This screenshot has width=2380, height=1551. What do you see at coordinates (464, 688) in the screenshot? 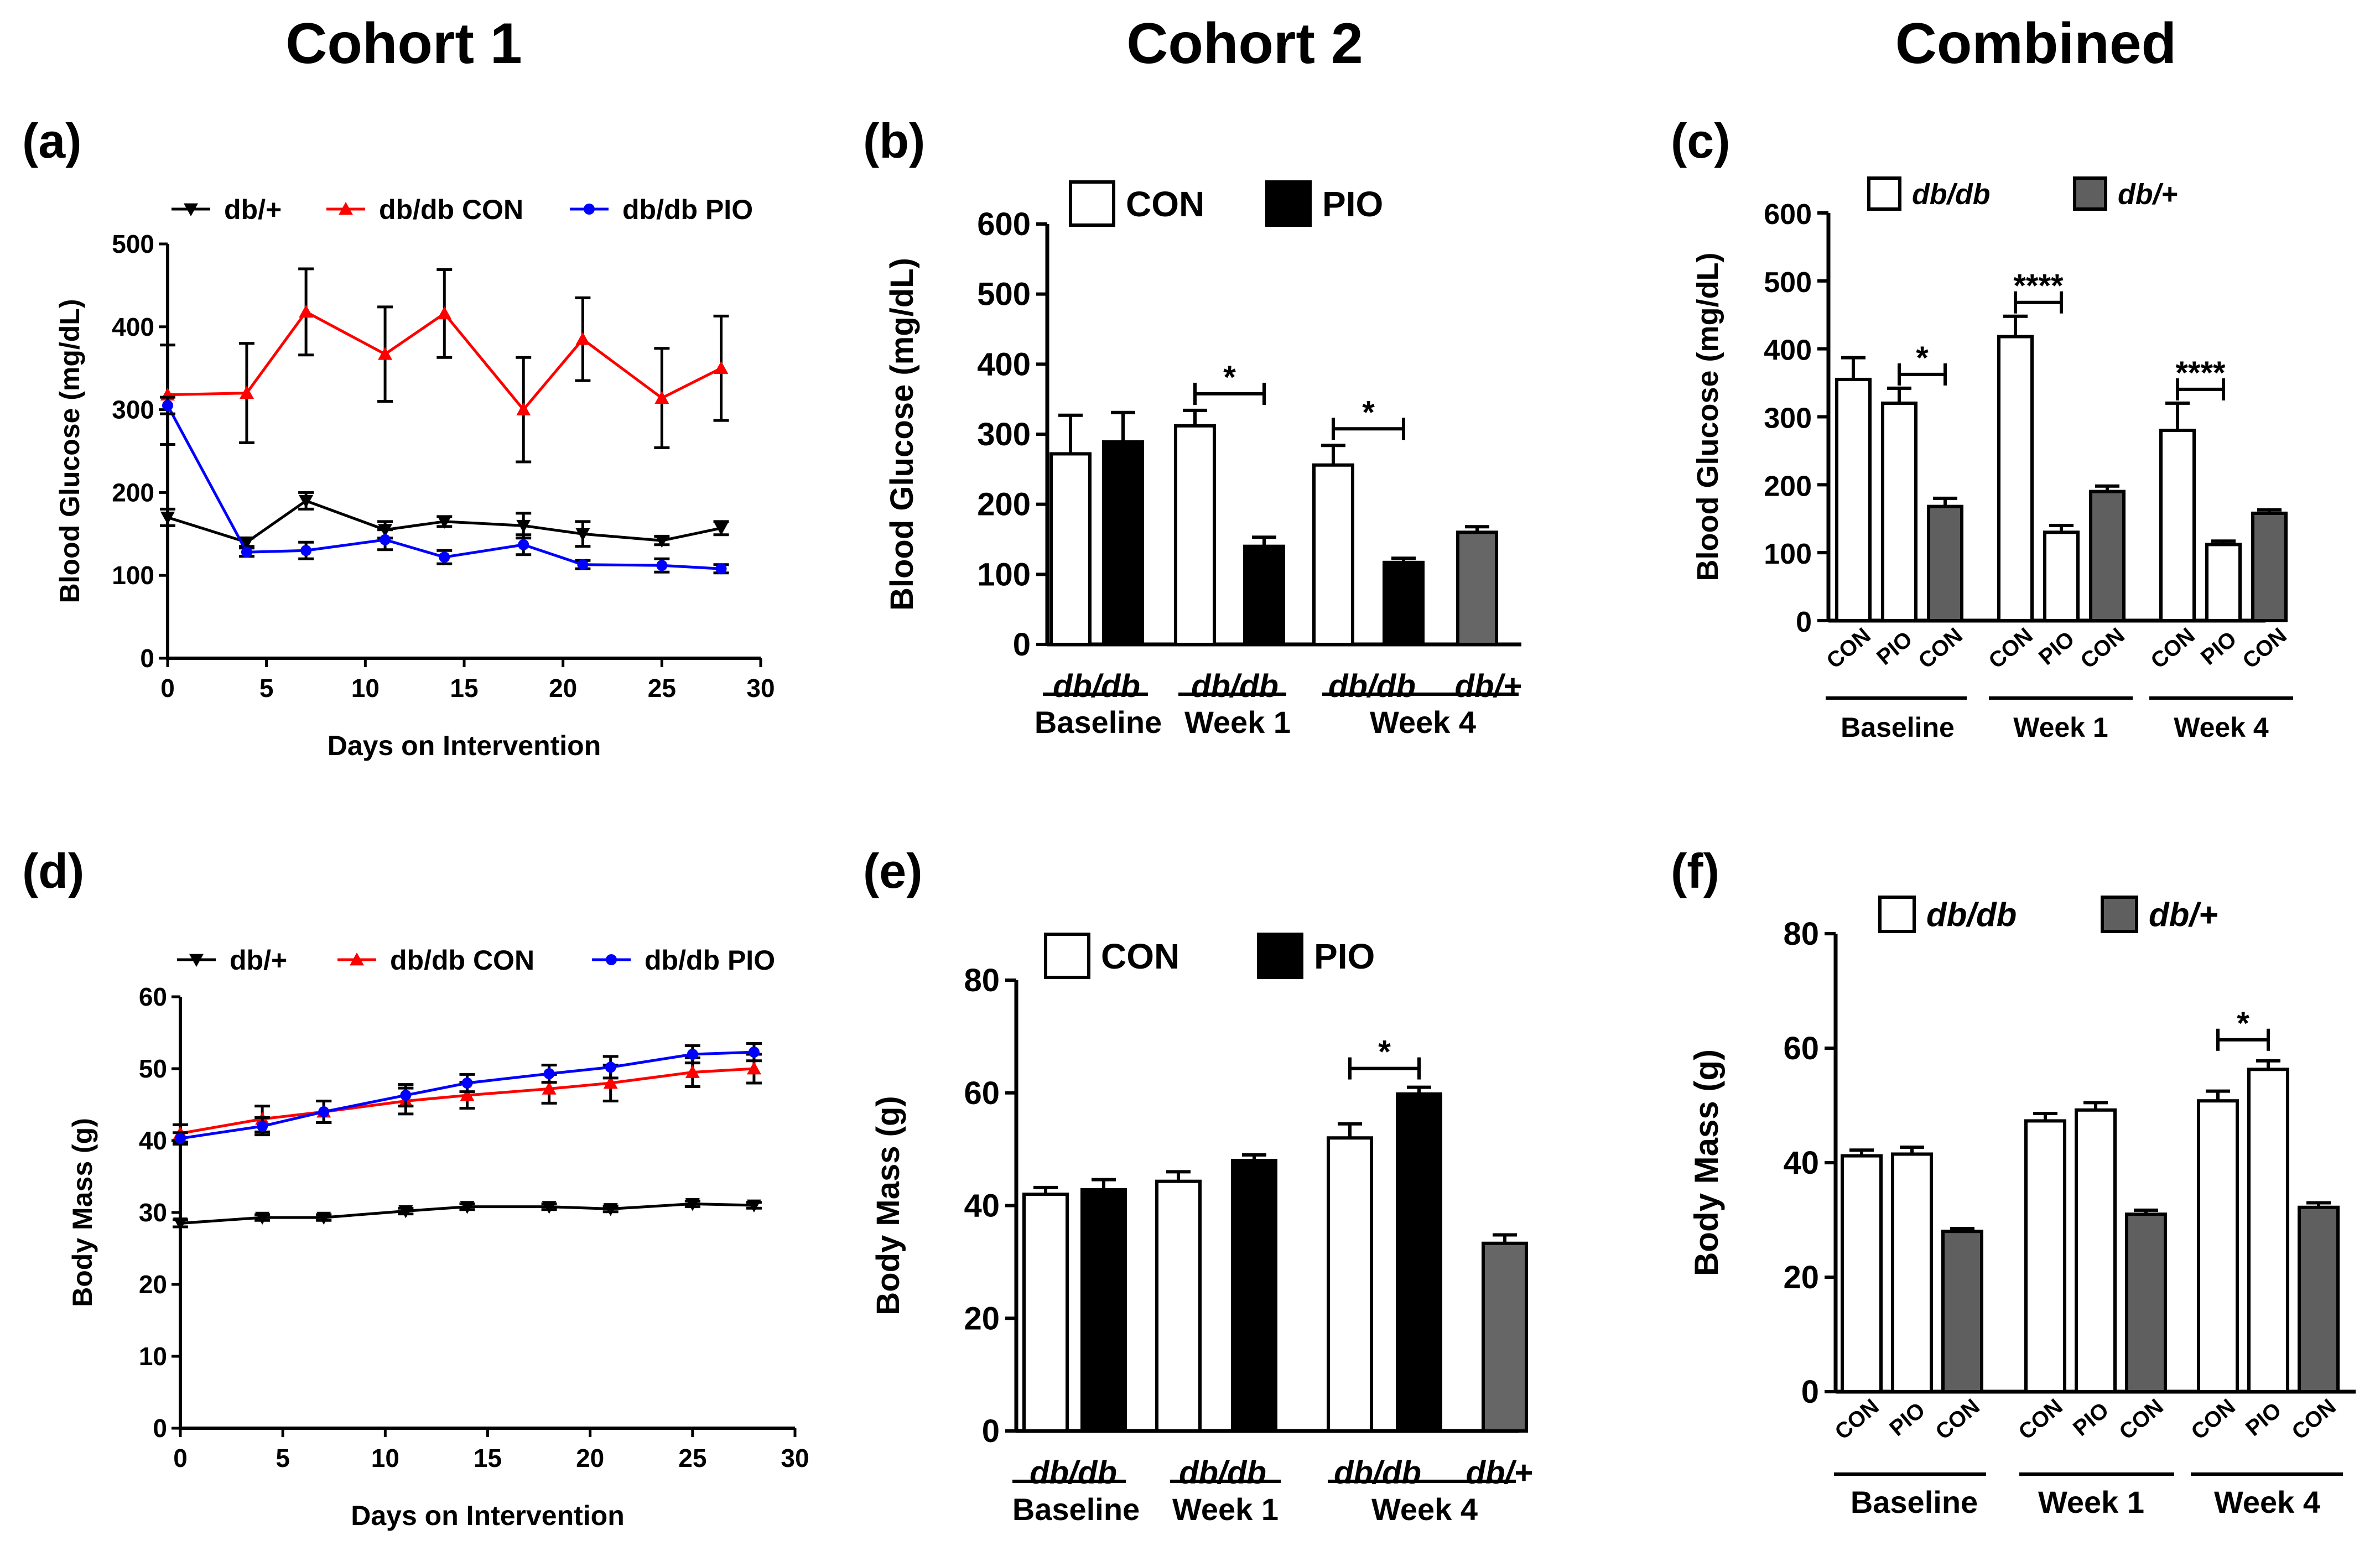
I see `x-tick-label: 15` at bounding box center [464, 688].